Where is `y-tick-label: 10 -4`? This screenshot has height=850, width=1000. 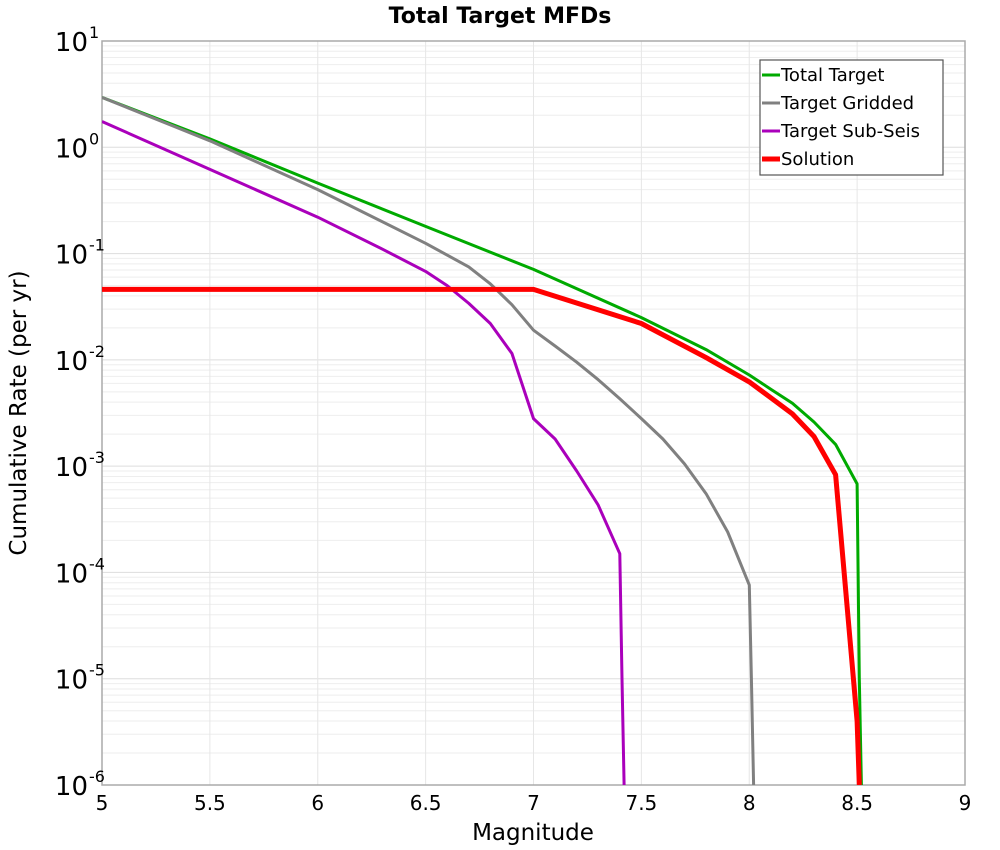 y-tick-label: 10 -4 is located at coordinates (80, 571).